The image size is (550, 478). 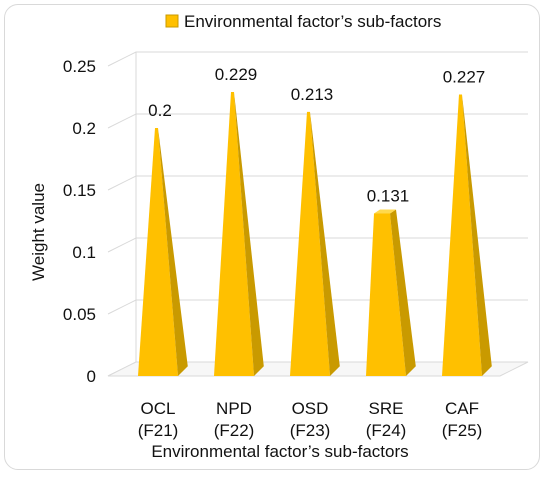 I want to click on x-tick-label: CAF, so click(x=462, y=408).